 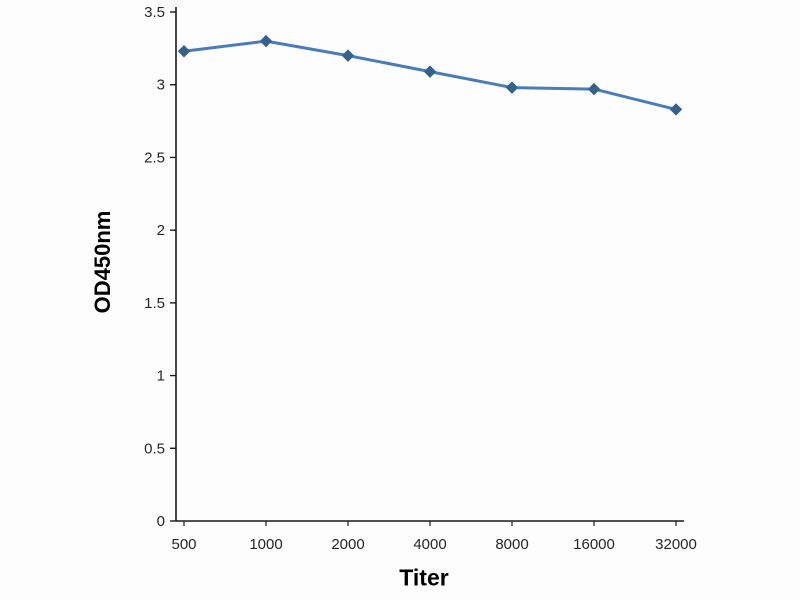 I want to click on x-tick-label: 8000, so click(x=511, y=544).